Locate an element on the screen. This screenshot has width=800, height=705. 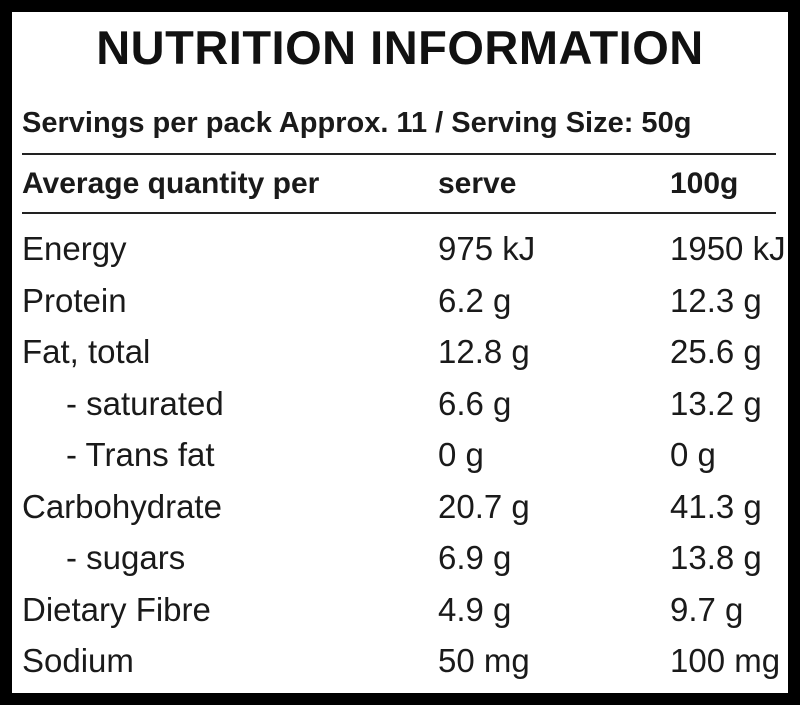
table-row-trans-fat: - Trans fat 0 g 0 g is located at coordinates (400, 462).